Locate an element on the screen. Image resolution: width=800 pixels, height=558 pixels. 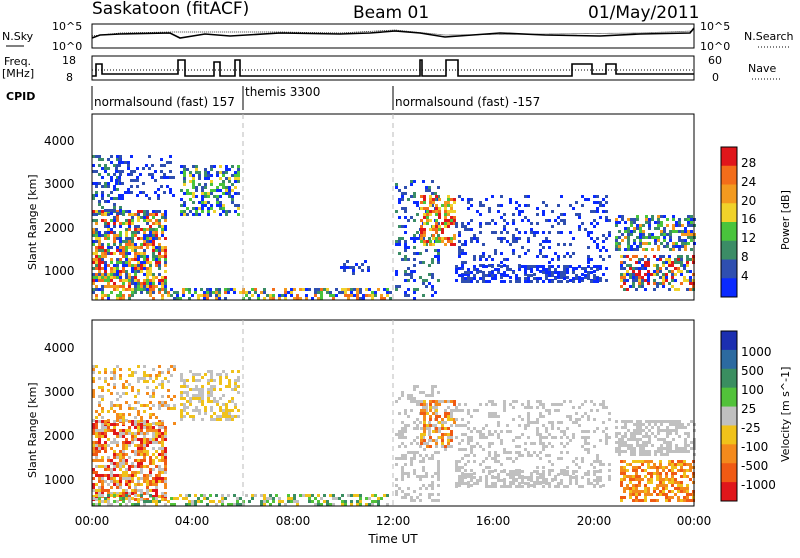
power-cb-swatch is located at coordinates (729, 250).